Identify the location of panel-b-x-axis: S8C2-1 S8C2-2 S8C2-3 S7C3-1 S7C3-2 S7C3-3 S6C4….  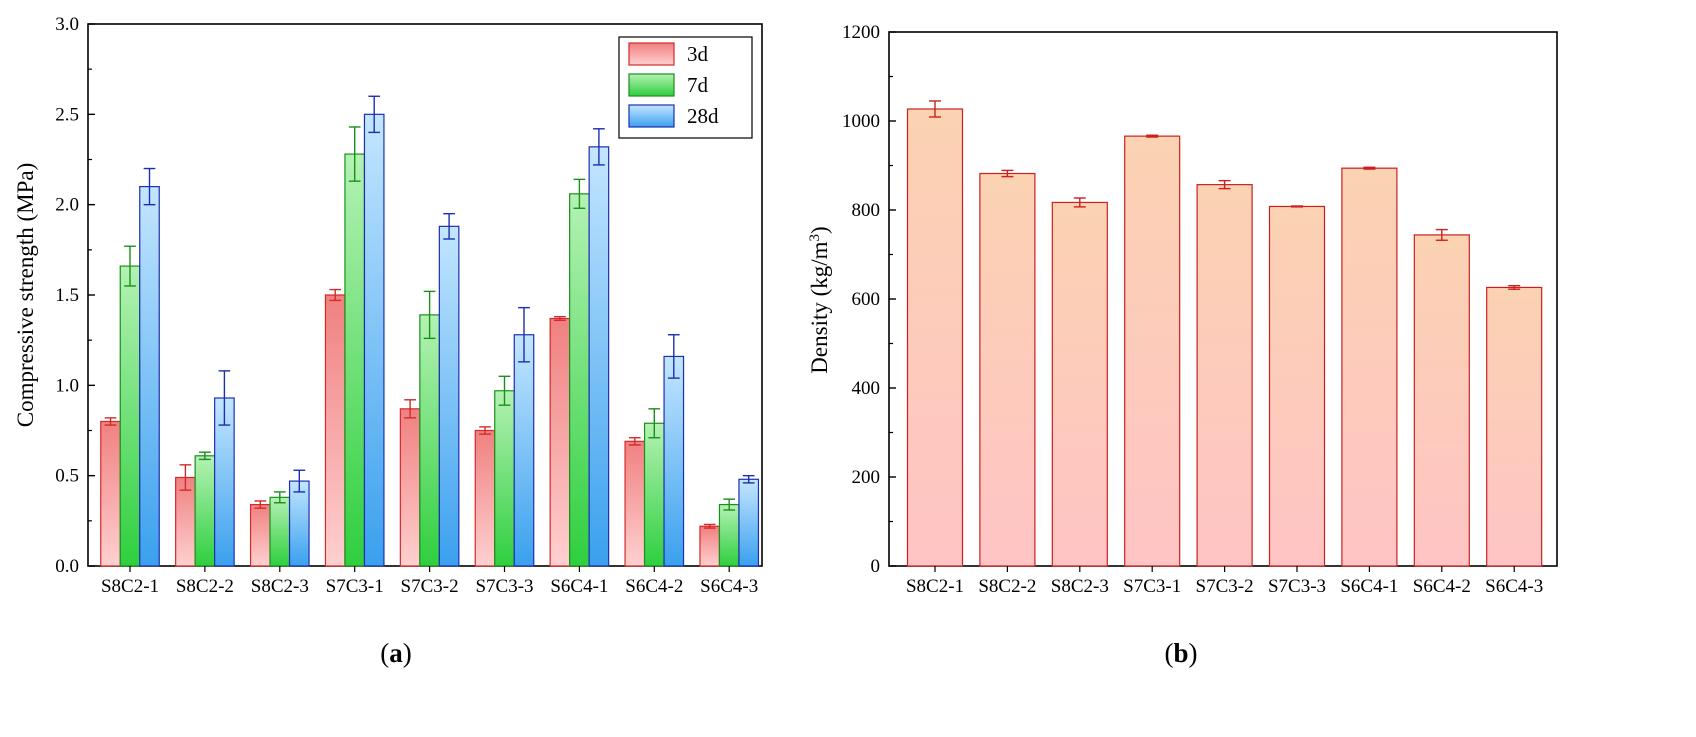
(1224, 581).